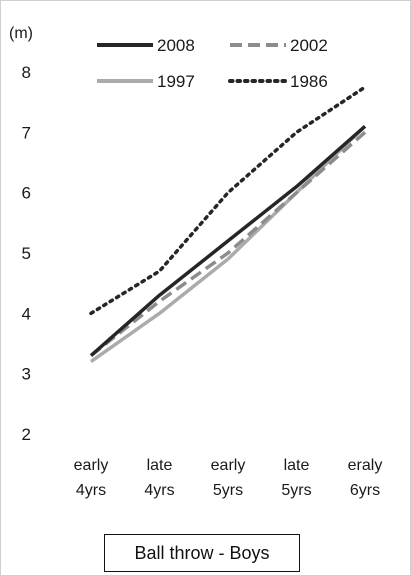  What do you see at coordinates (202, 553) in the screenshot?
I see `chart-title: Ball throw - Boys` at bounding box center [202, 553].